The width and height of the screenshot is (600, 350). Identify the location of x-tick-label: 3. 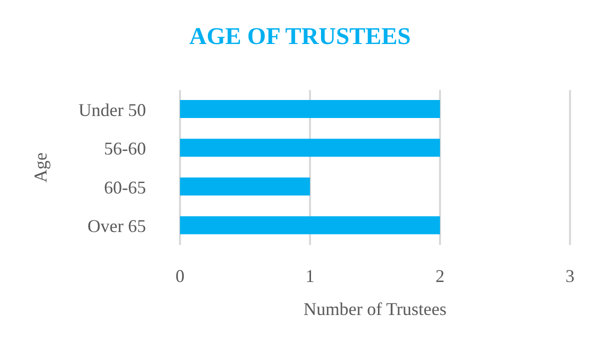
(570, 276).